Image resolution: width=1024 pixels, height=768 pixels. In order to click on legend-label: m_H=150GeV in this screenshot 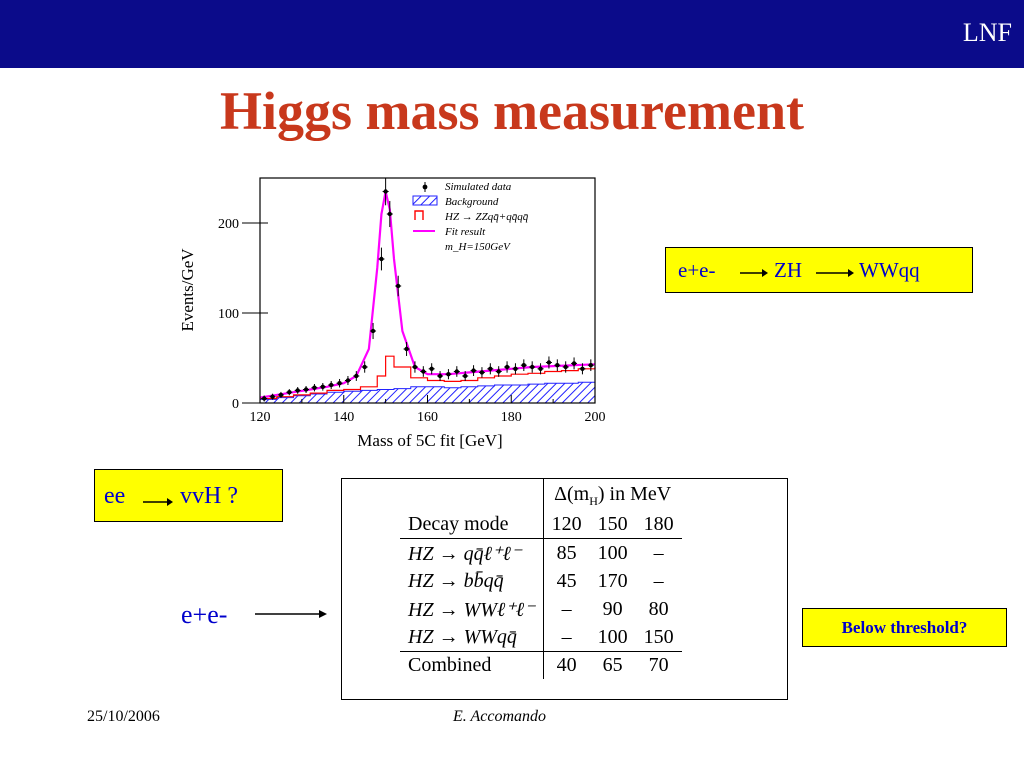, I will do `click(478, 247)`.